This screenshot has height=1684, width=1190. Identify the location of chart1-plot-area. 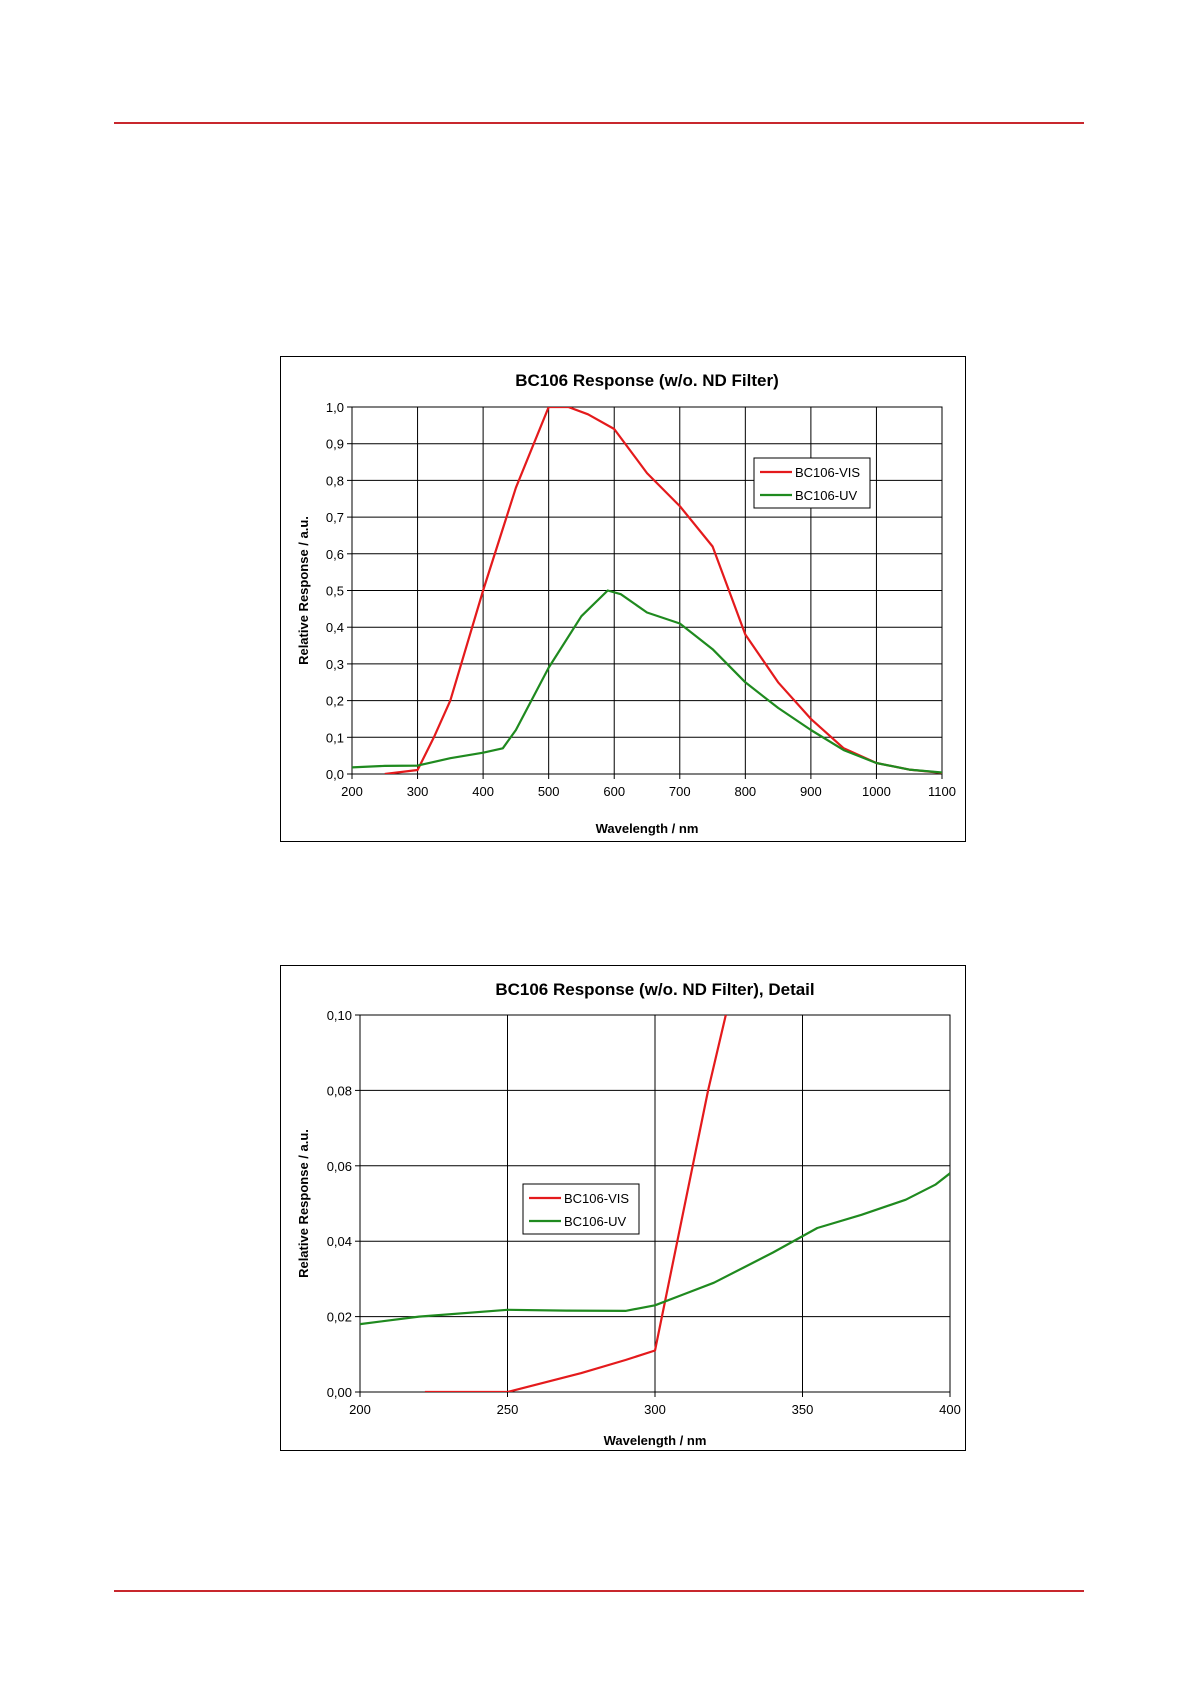
(647, 590).